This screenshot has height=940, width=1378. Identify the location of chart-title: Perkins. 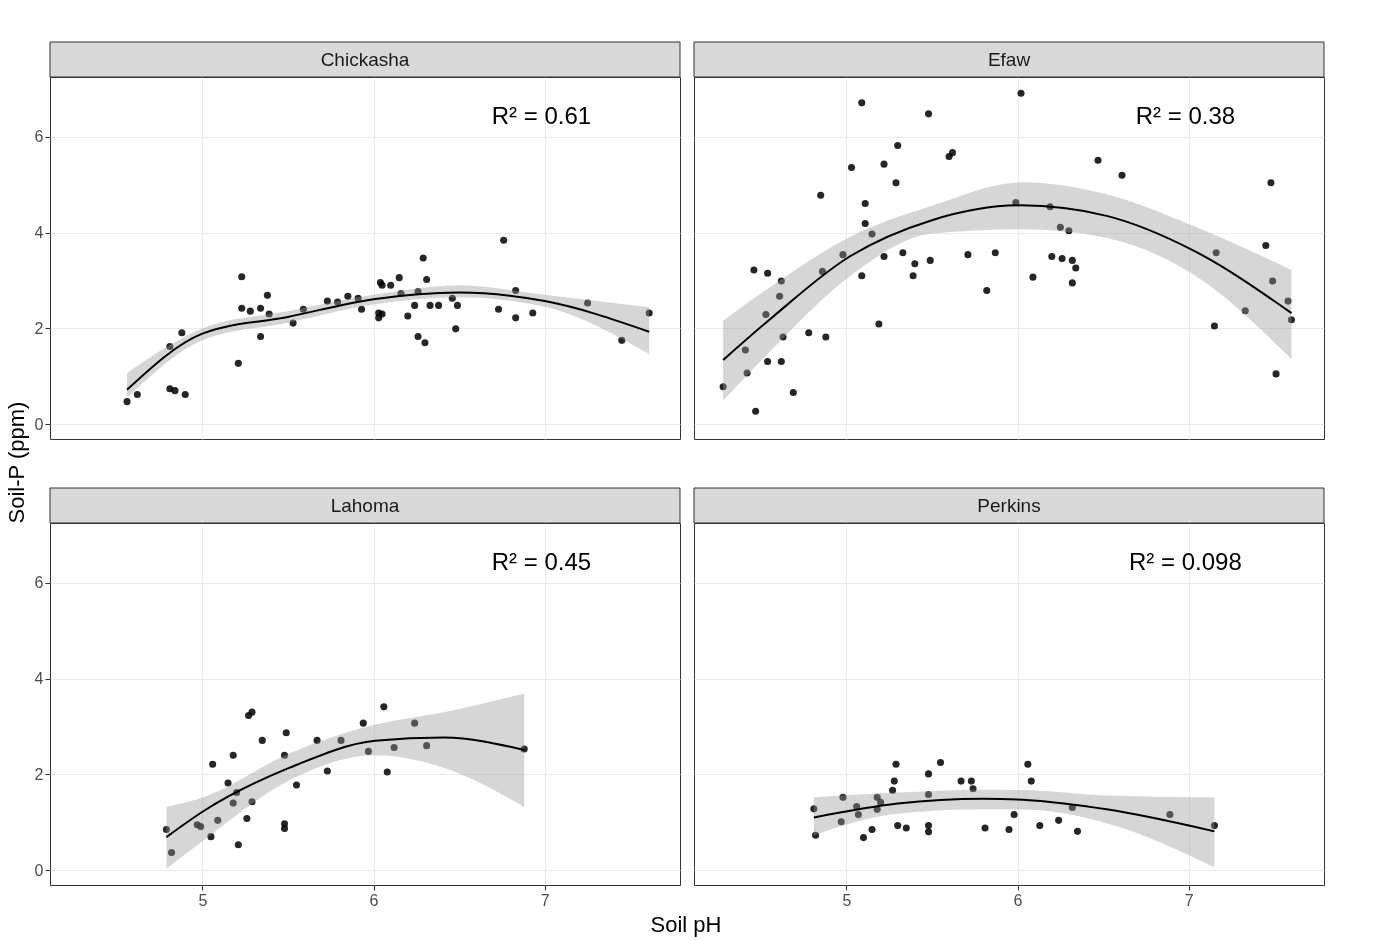
(1009, 505).